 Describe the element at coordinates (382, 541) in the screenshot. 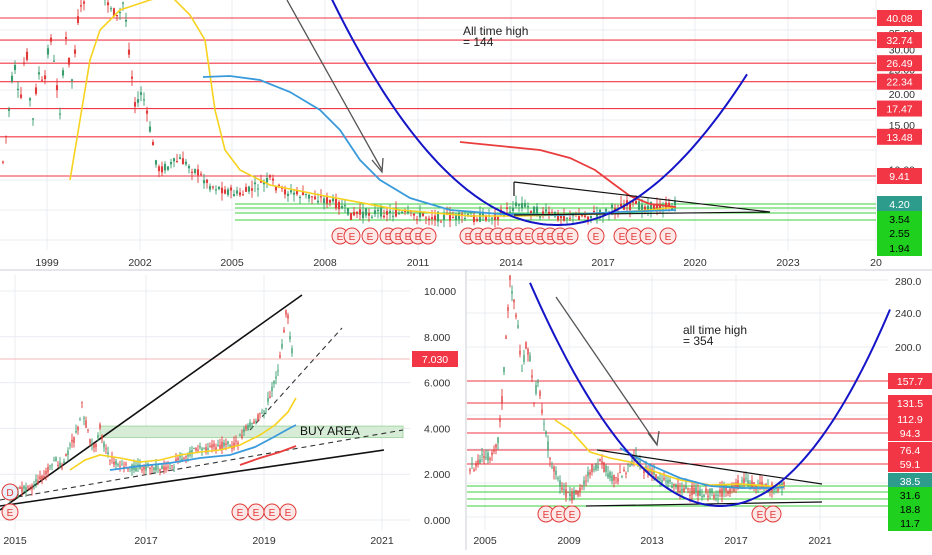

I see `x-tick-label: 2021` at that location.